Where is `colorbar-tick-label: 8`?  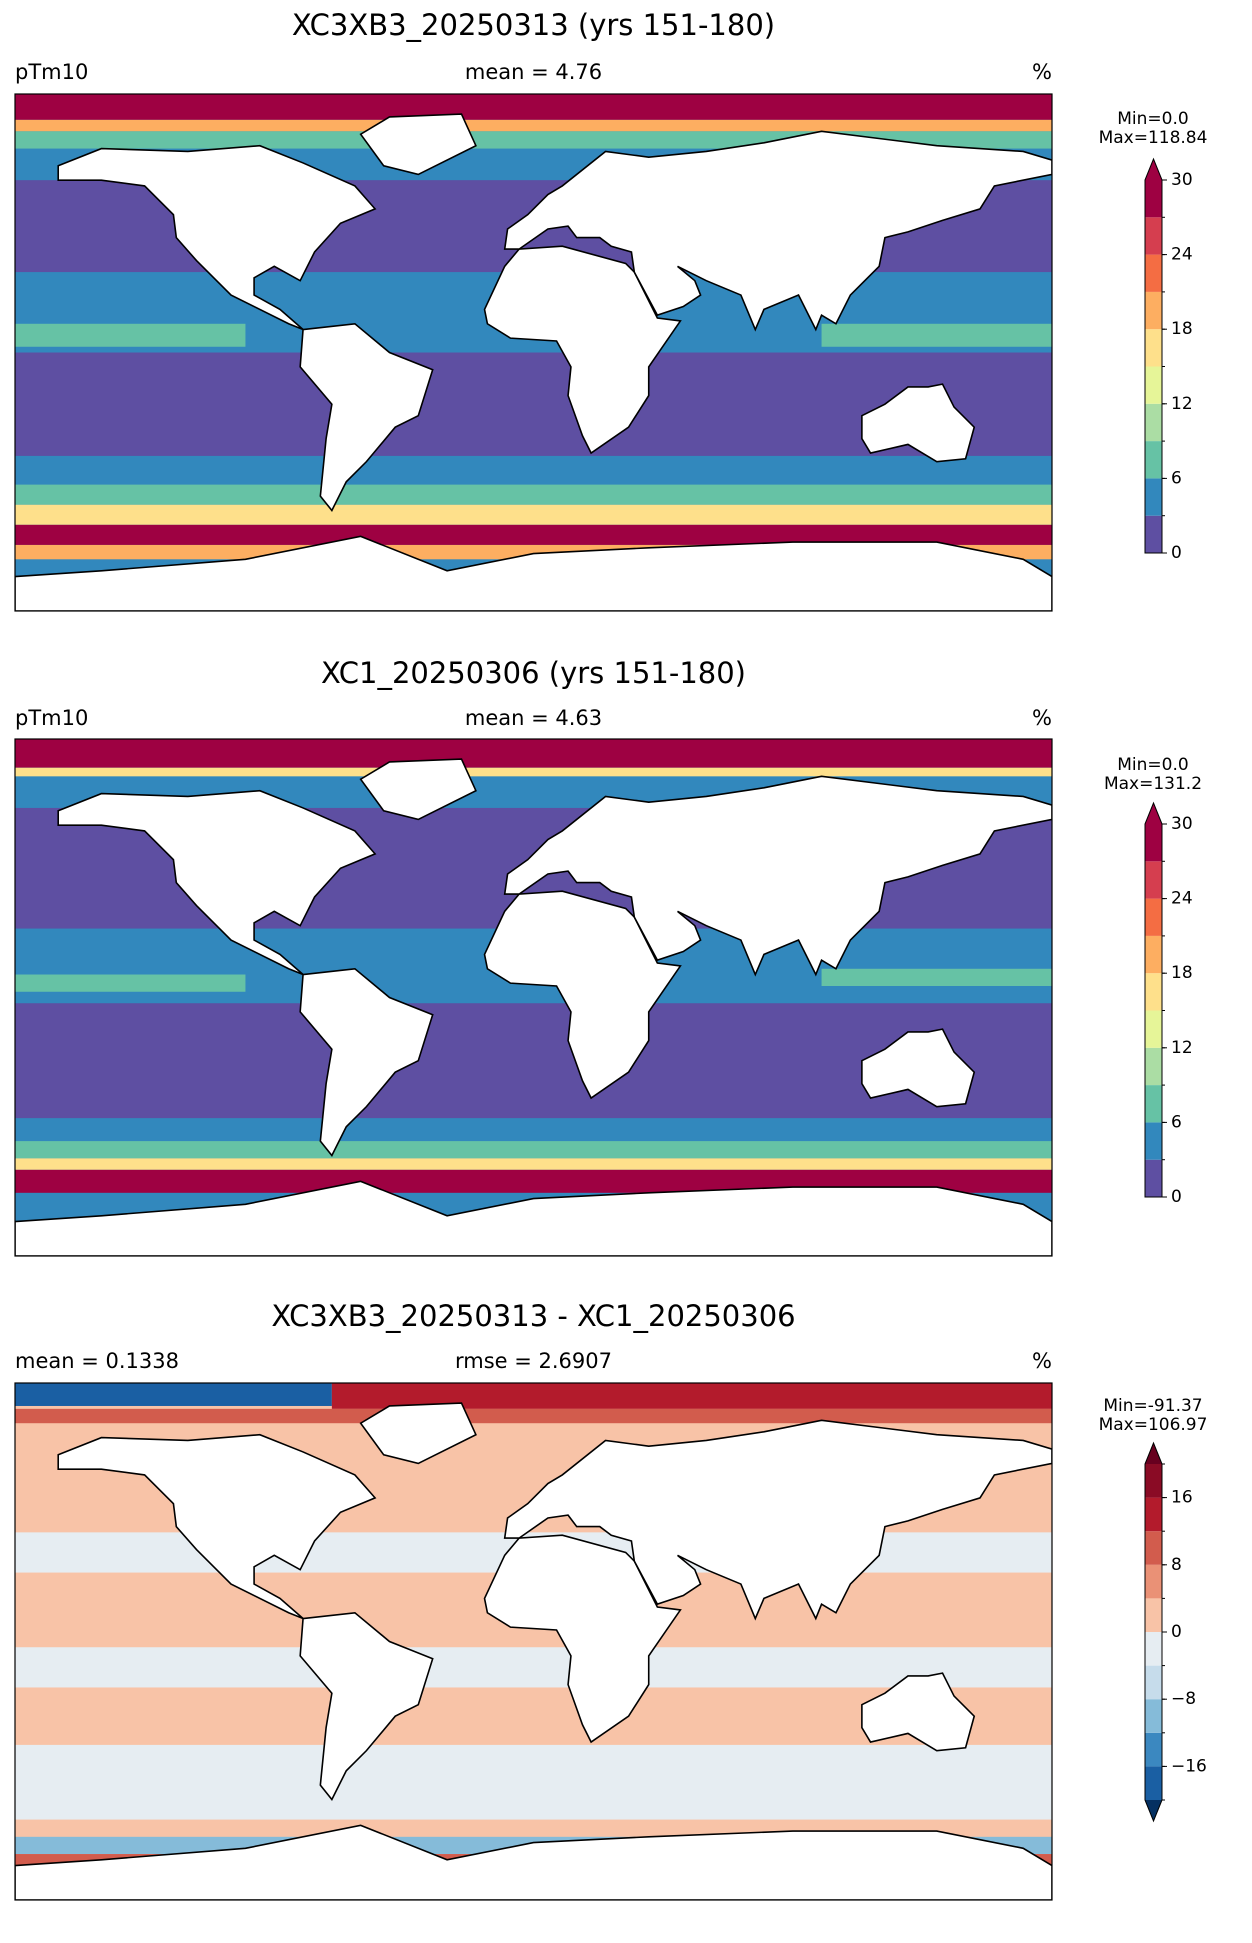 colorbar-tick-label: 8 is located at coordinates (1176, 1565).